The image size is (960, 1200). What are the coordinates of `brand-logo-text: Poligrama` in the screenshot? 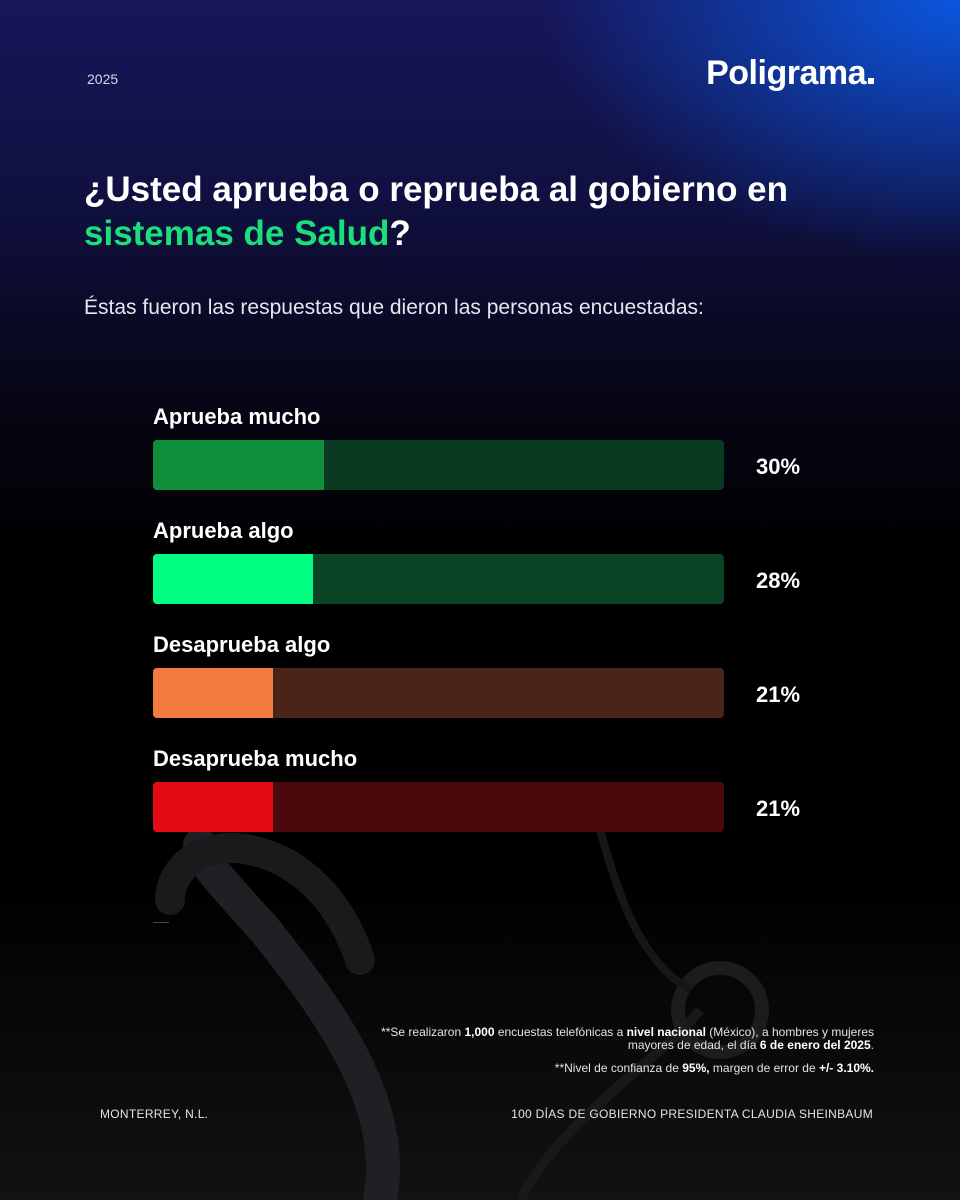 It's located at (786, 73).